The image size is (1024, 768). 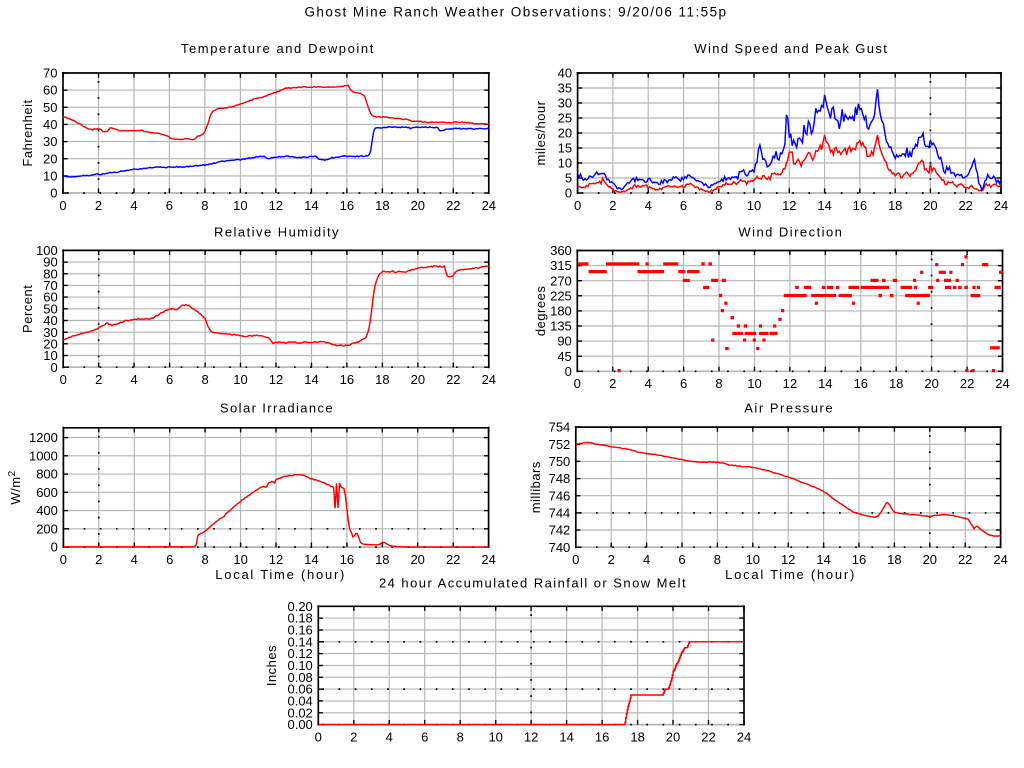 I want to click on svg-text: 0.04, so click(x=299, y=701).